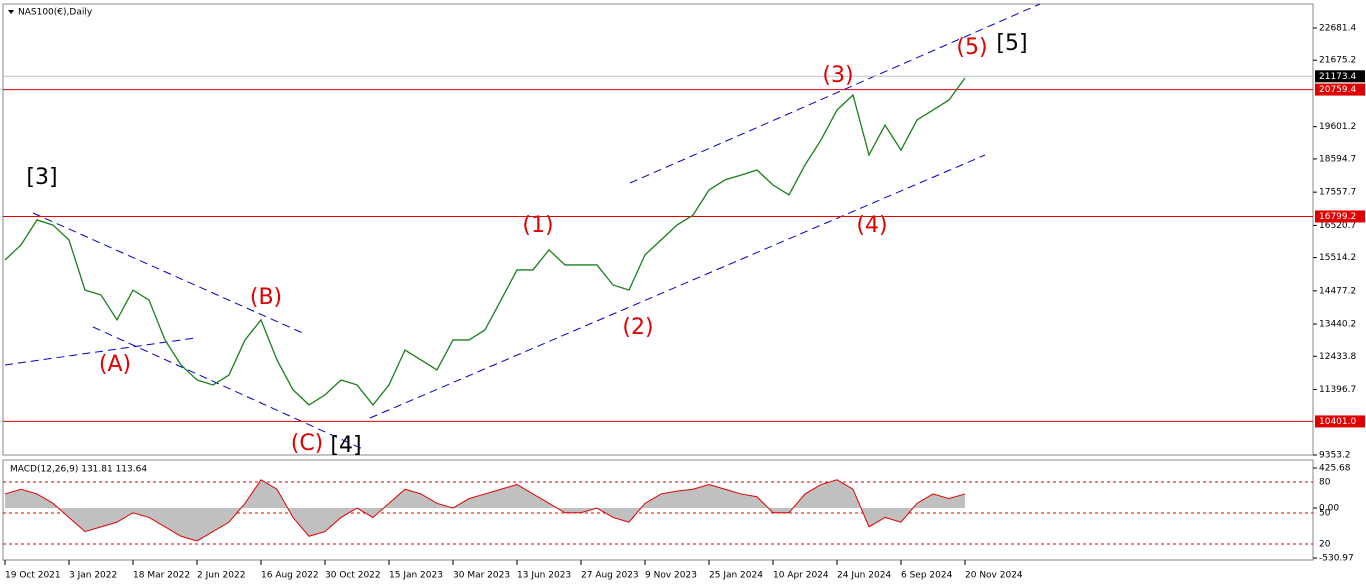 The image size is (1366, 588). Describe the element at coordinates (971, 47) in the screenshot. I see `wave-label: (5)` at that location.